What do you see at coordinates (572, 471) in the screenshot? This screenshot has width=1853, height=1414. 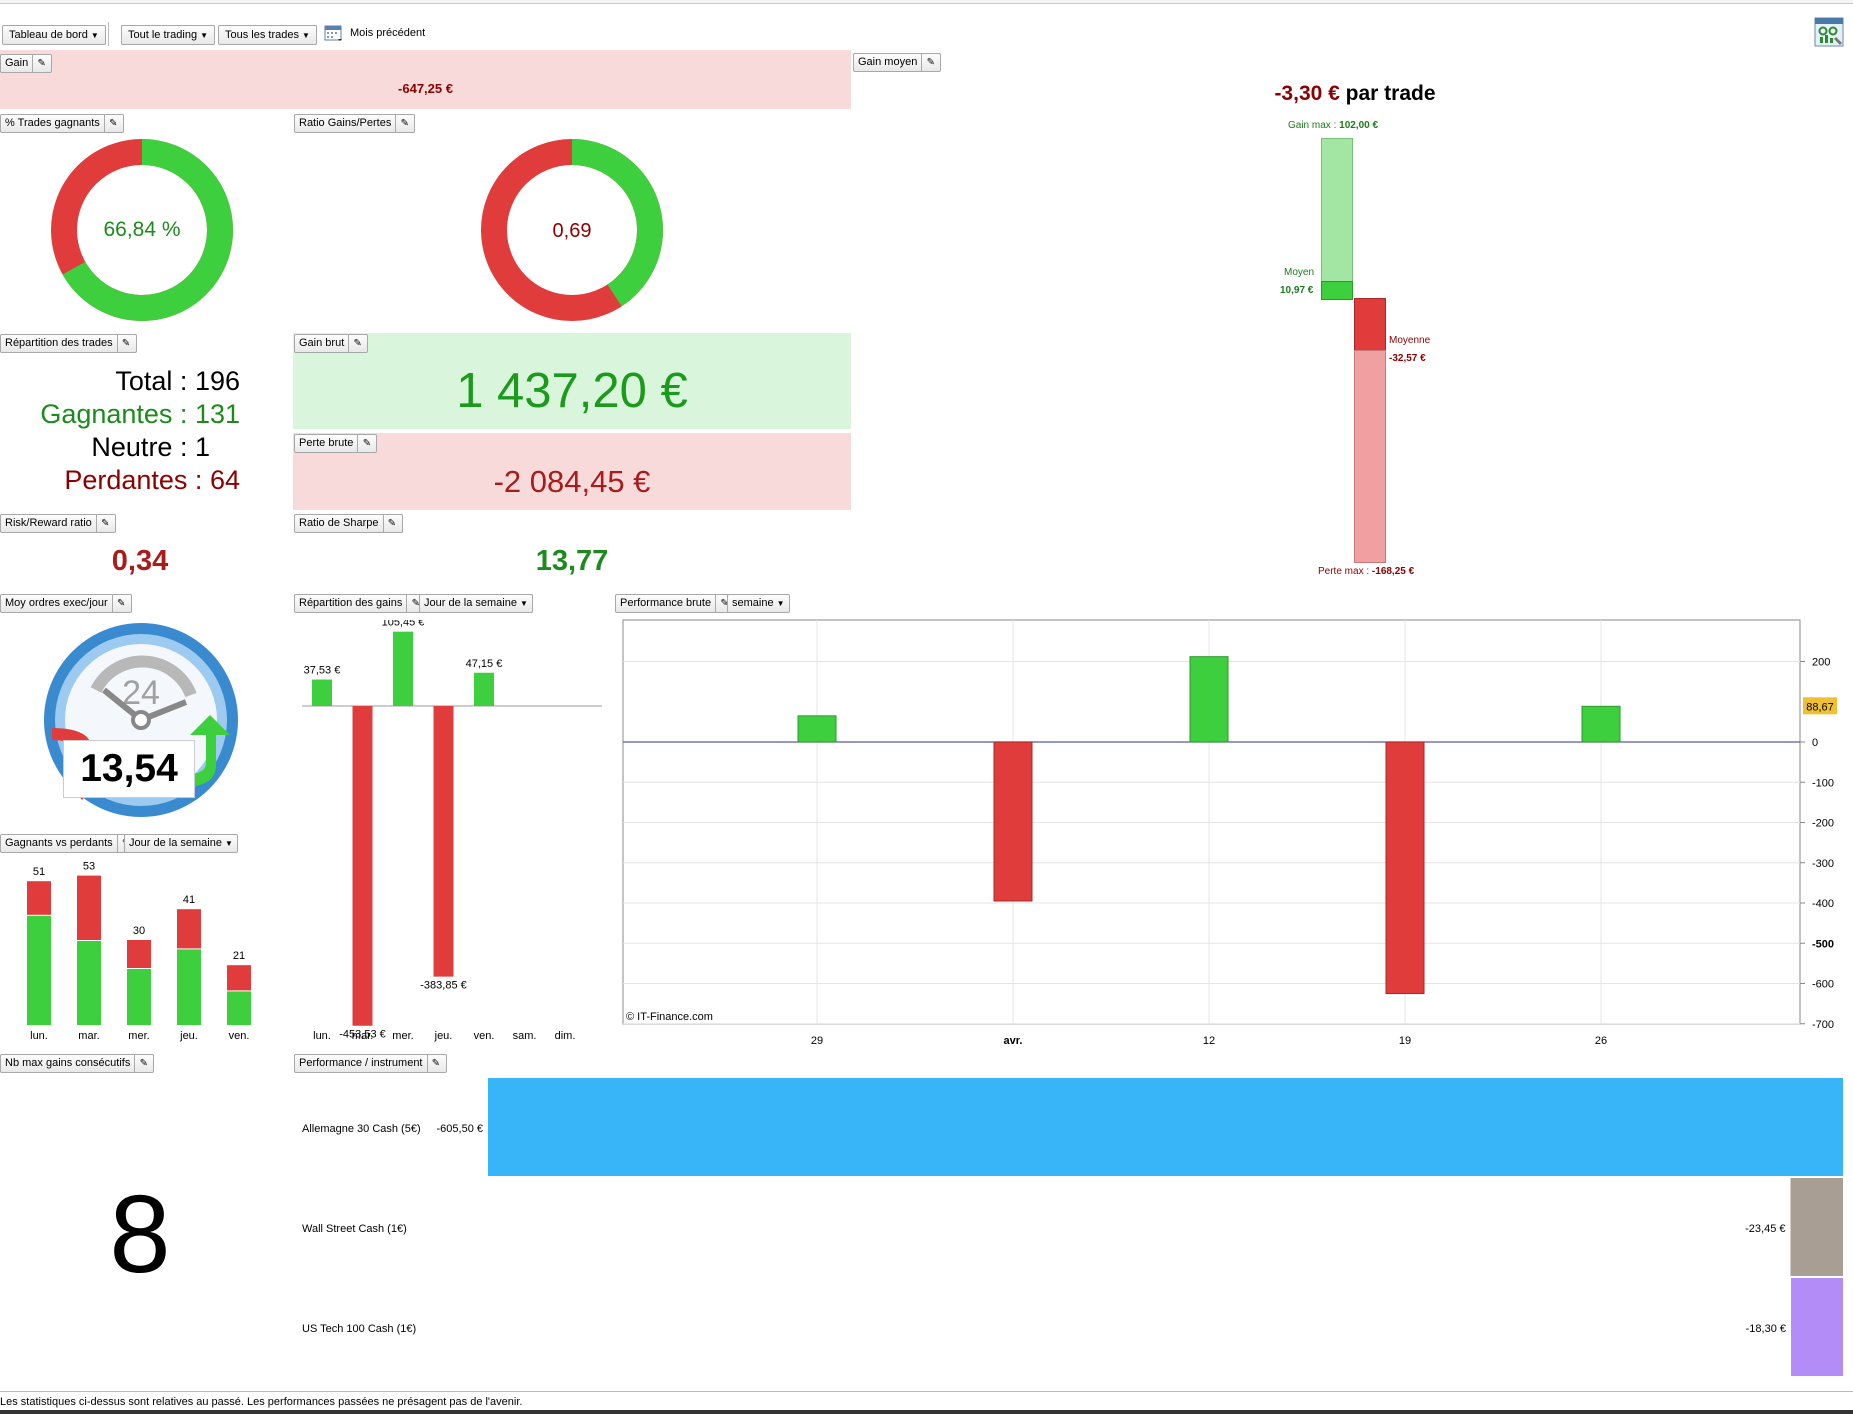 I see `perte-brute-panel` at bounding box center [572, 471].